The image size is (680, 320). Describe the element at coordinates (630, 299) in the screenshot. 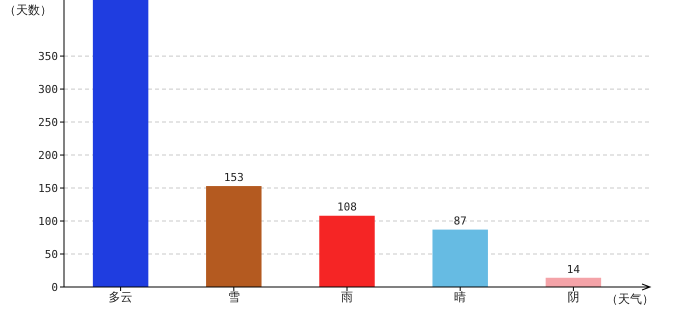

I see `x-axis-title: （天气）` at that location.